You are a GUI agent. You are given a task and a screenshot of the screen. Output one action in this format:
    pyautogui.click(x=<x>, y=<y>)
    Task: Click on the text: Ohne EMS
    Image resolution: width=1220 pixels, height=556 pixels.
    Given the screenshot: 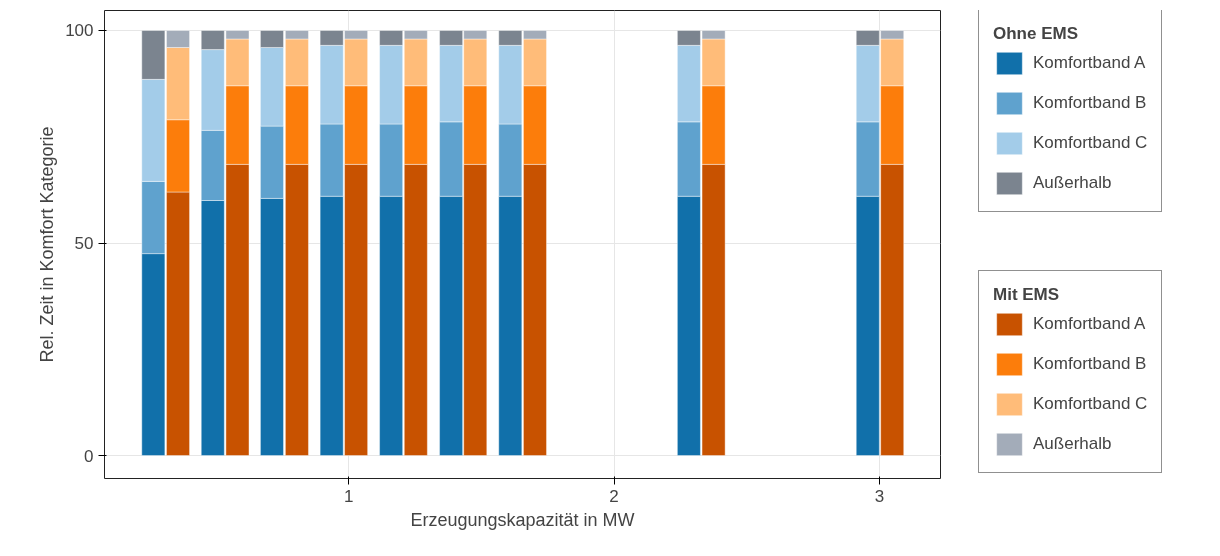 What is the action you would take?
    pyautogui.click(x=1036, y=33)
    